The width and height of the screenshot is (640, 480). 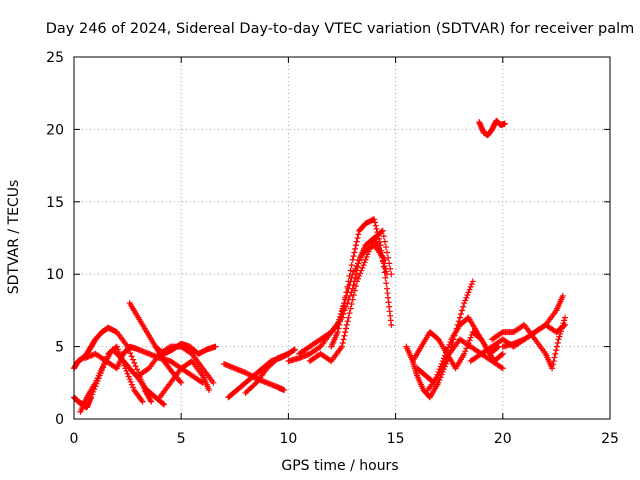 What do you see at coordinates (74, 439) in the screenshot?
I see `x-tick-label: 0` at bounding box center [74, 439].